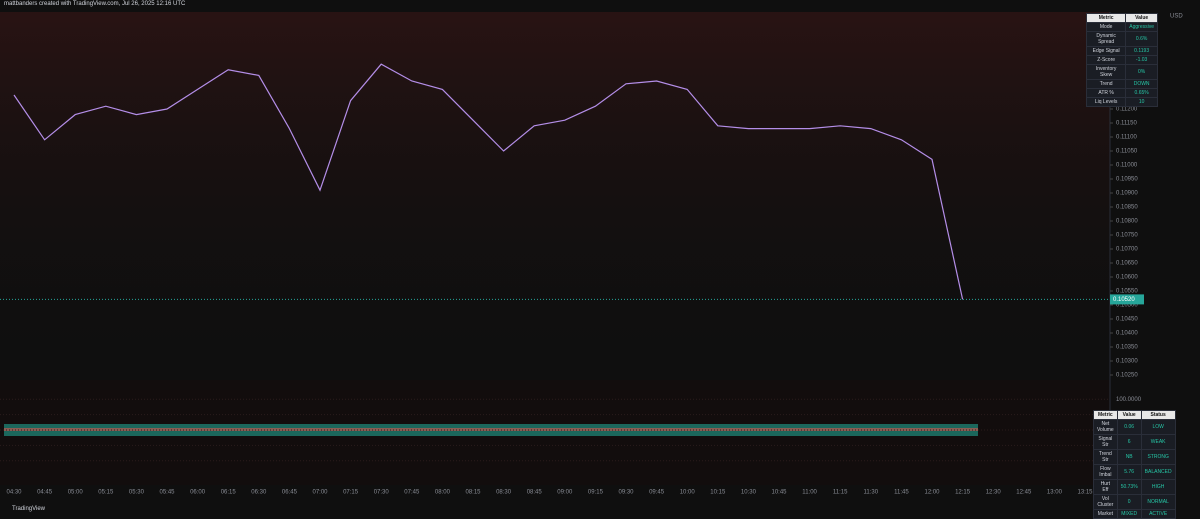 The height and width of the screenshot is (519, 1200). Describe the element at coordinates (1127, 306) in the screenshot. I see `y-tick-label: 0.10500` at that location.